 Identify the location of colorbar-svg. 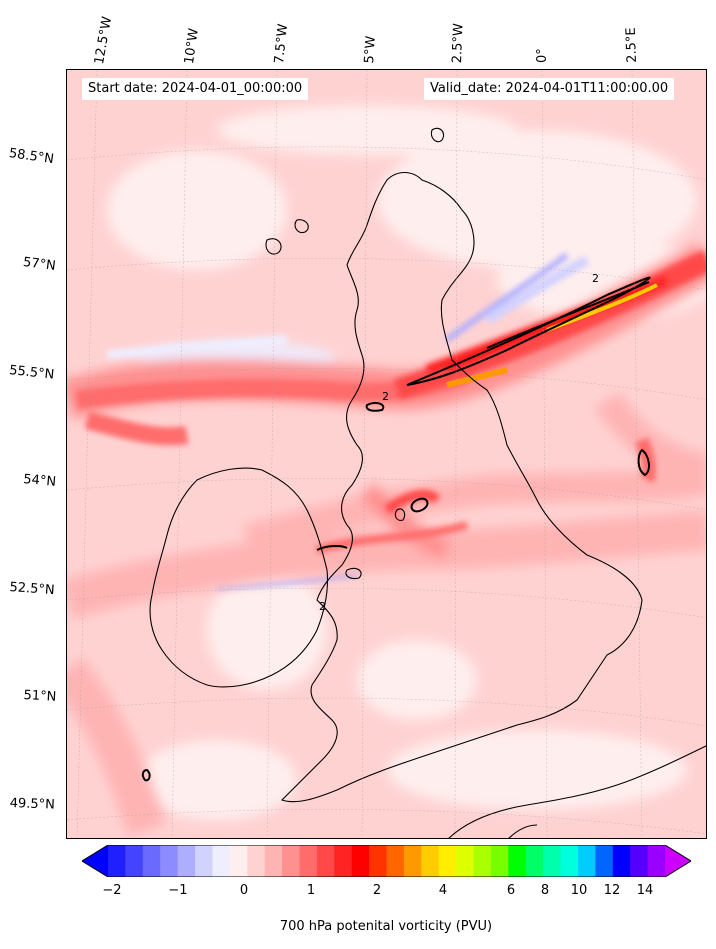
(386, 861).